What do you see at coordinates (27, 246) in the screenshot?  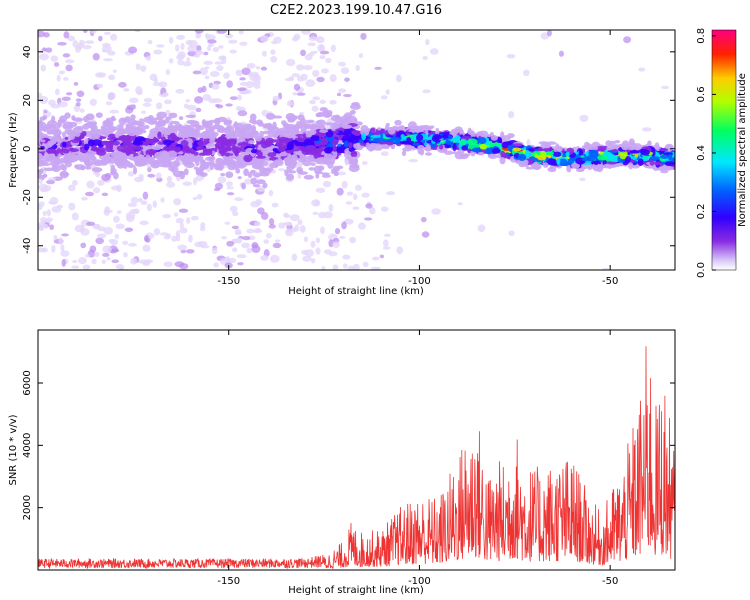 I see `y-tick-label: -40` at bounding box center [27, 246].